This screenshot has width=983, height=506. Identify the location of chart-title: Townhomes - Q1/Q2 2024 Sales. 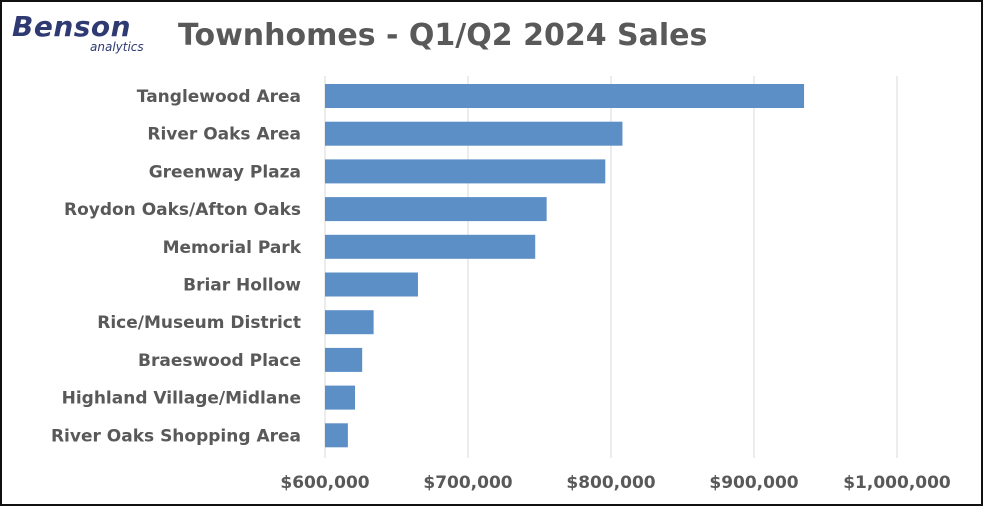
(443, 35).